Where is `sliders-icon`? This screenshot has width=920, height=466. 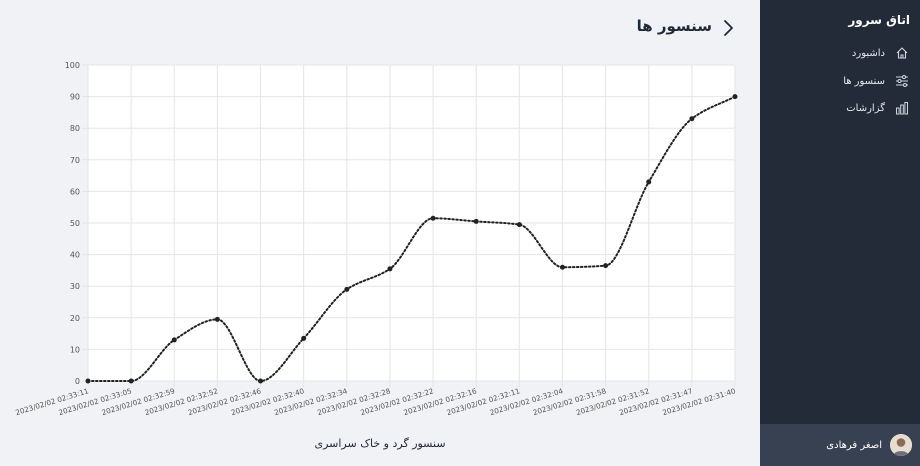
sliders-icon is located at coordinates (902, 81).